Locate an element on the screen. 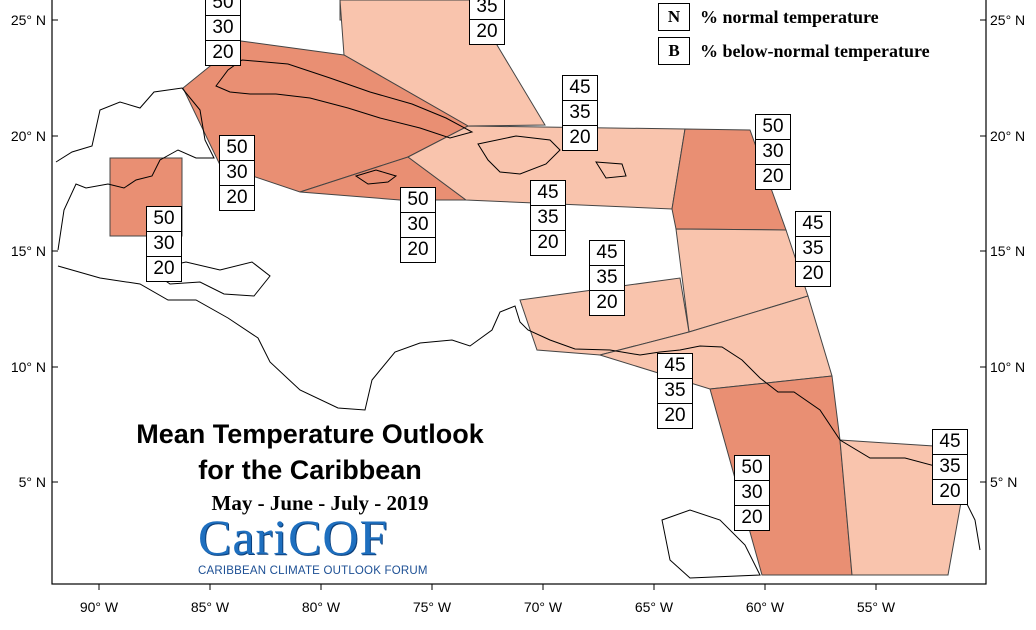 This screenshot has width=1036, height=630. logo-tagline: CARIBBEAN CLIMATE OUTLOOK FORUM is located at coordinates (313, 571).